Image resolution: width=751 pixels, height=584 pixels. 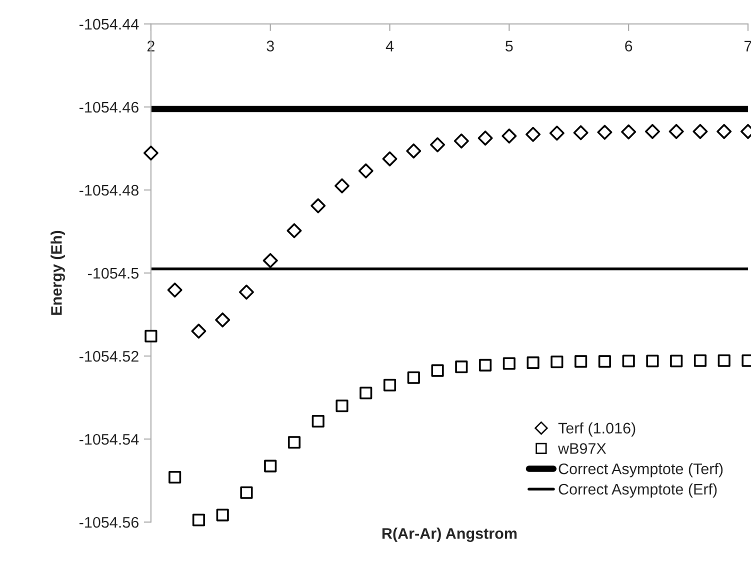 What do you see at coordinates (509, 46) in the screenshot?
I see `x-tick-label: 5` at bounding box center [509, 46].